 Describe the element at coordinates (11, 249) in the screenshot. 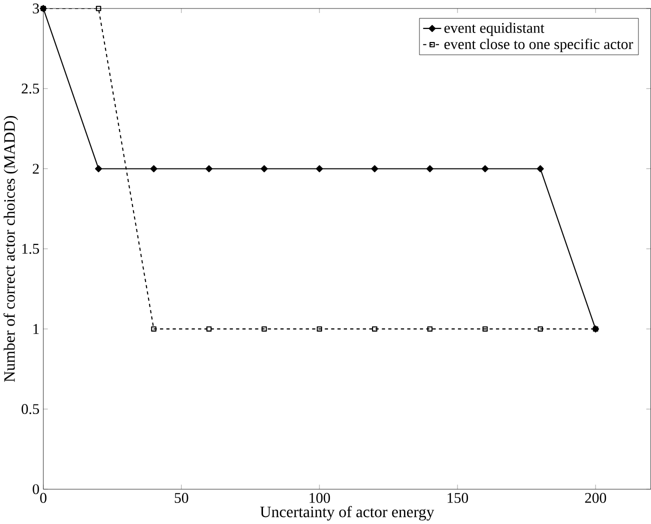

I see `y-axis-title: Number of correct actor choices (MADD)` at that location.